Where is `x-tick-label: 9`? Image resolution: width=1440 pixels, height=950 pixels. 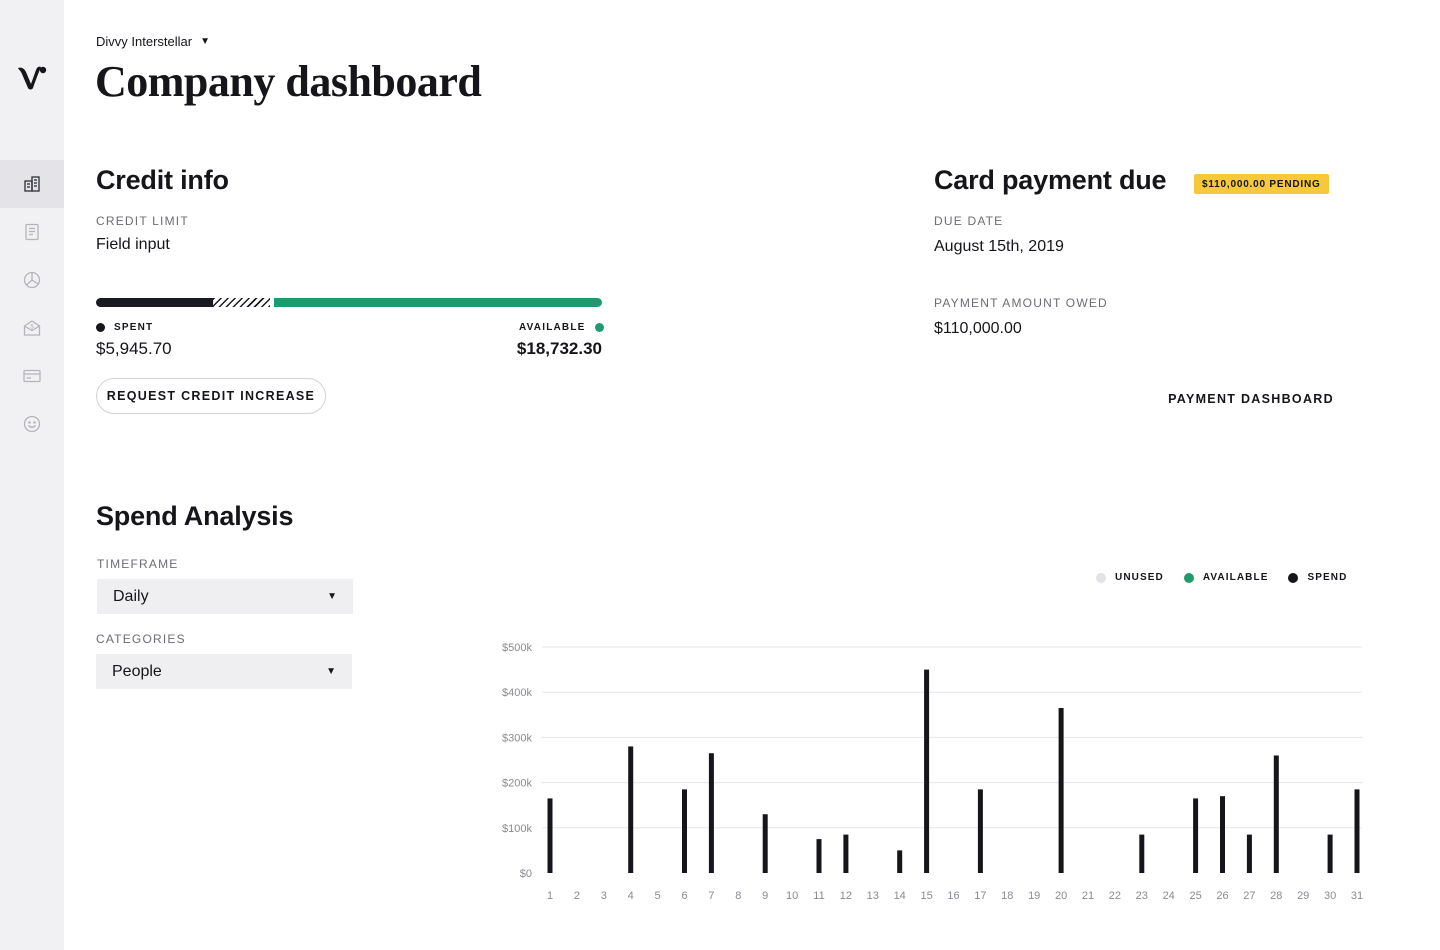 x-tick-label: 9 is located at coordinates (765, 896).